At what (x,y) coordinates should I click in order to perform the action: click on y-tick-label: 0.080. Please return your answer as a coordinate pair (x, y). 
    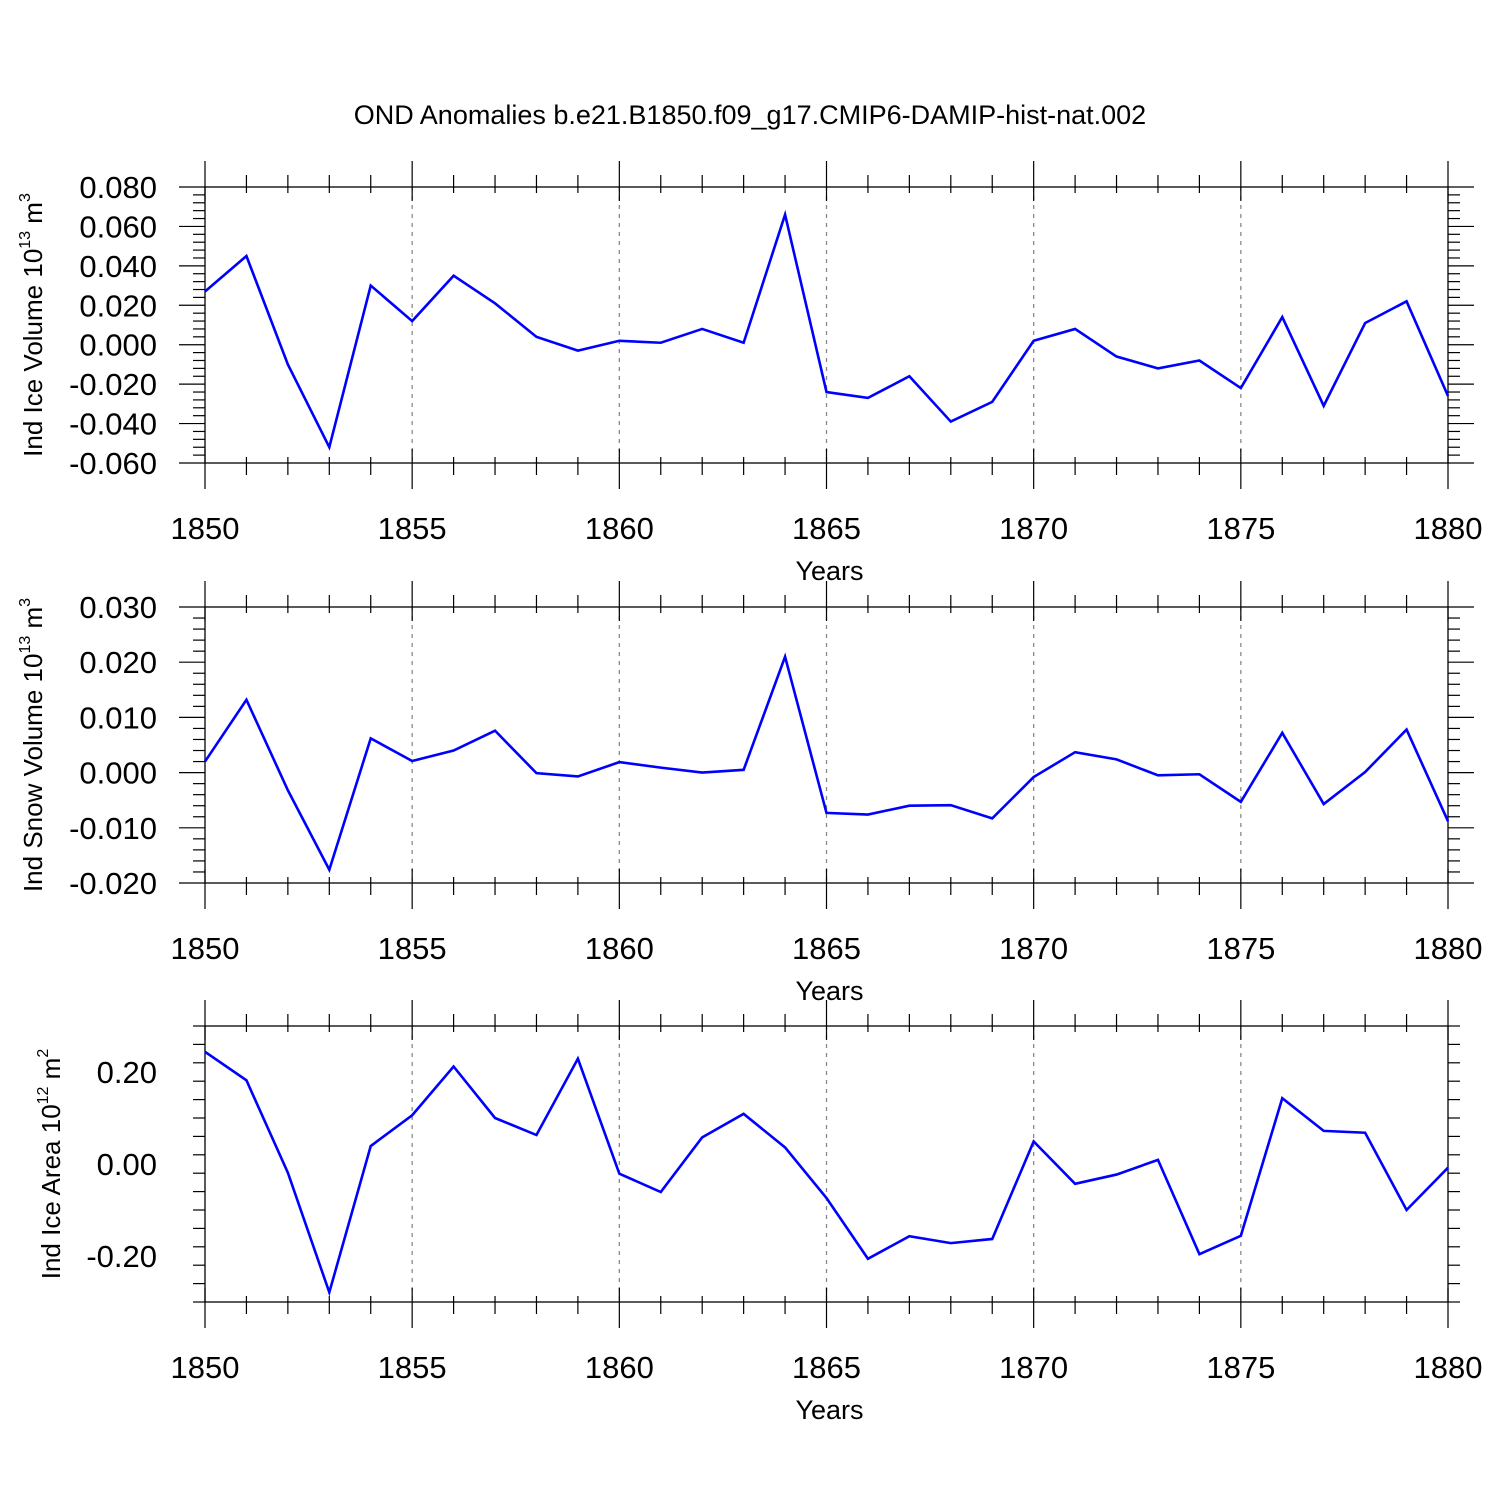
    Looking at the image, I should click on (118, 187).